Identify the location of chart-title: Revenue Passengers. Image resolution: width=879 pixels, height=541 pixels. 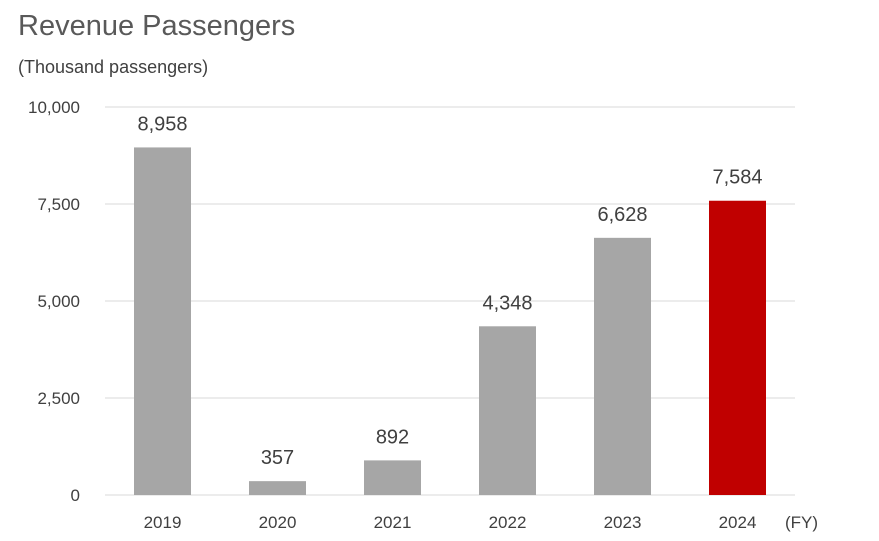
(157, 26).